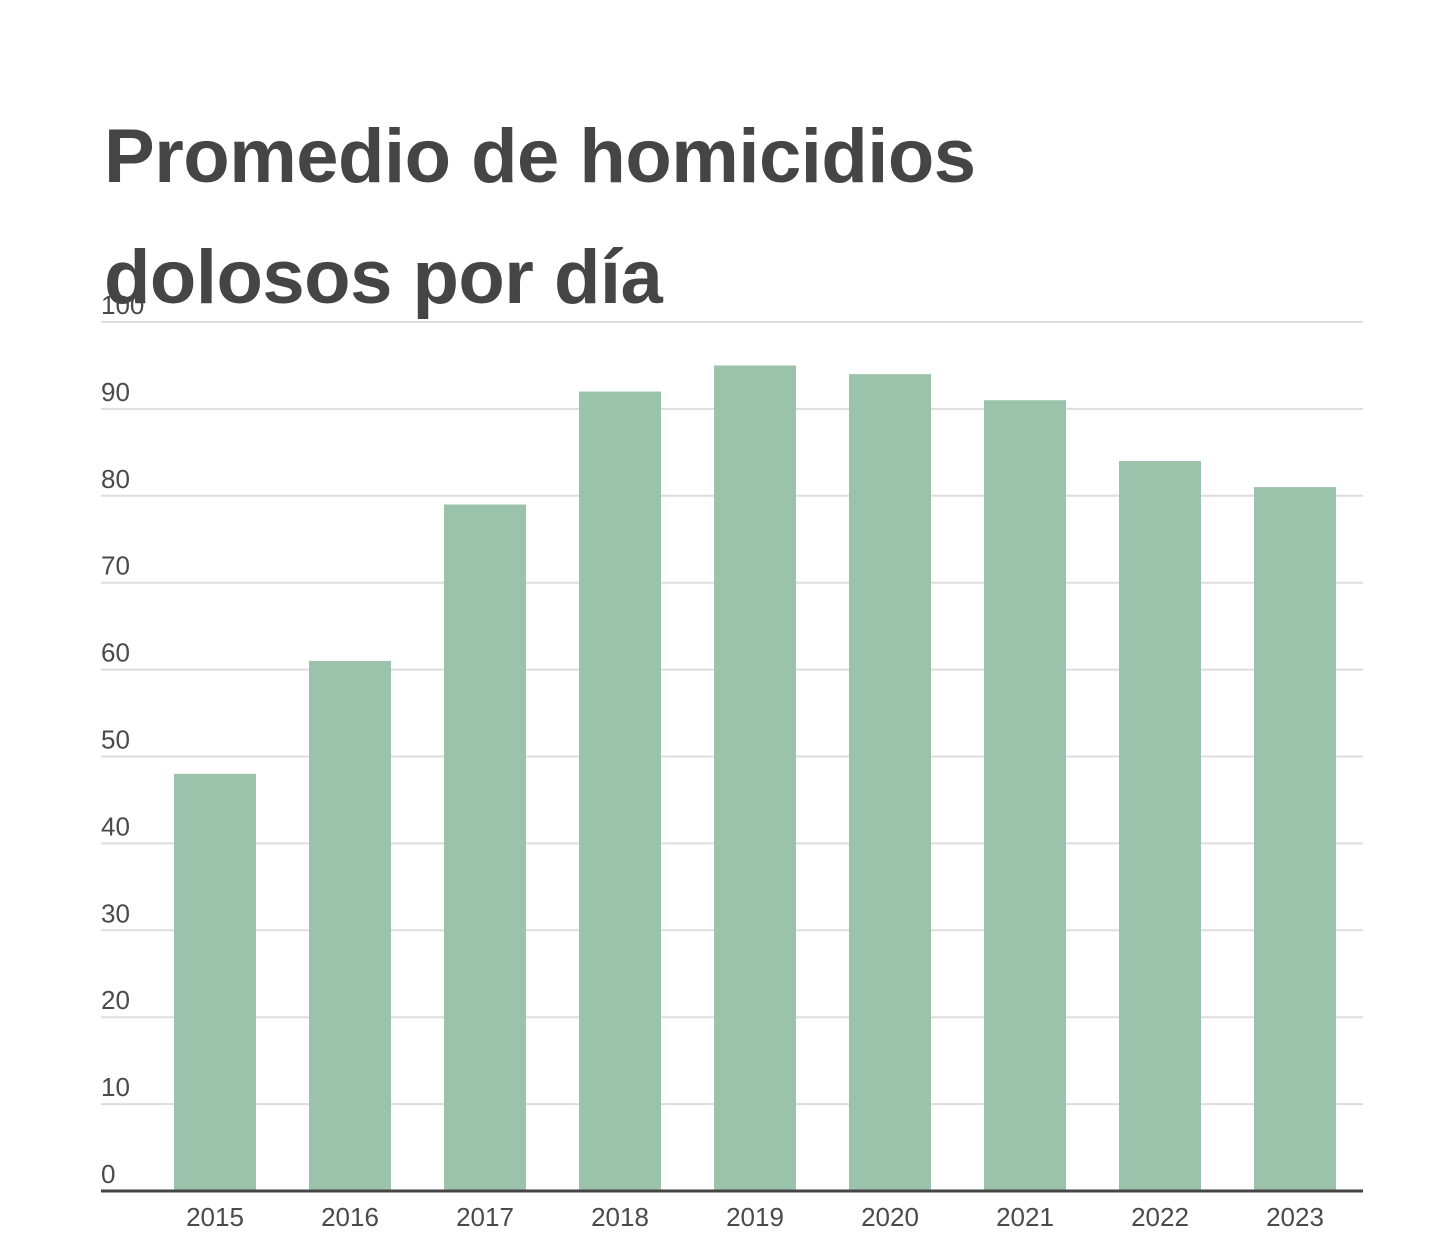 Image resolution: width=1454 pixels, height=1252 pixels. What do you see at coordinates (350, 1217) in the screenshot?
I see `x-tick-label: 2016` at bounding box center [350, 1217].